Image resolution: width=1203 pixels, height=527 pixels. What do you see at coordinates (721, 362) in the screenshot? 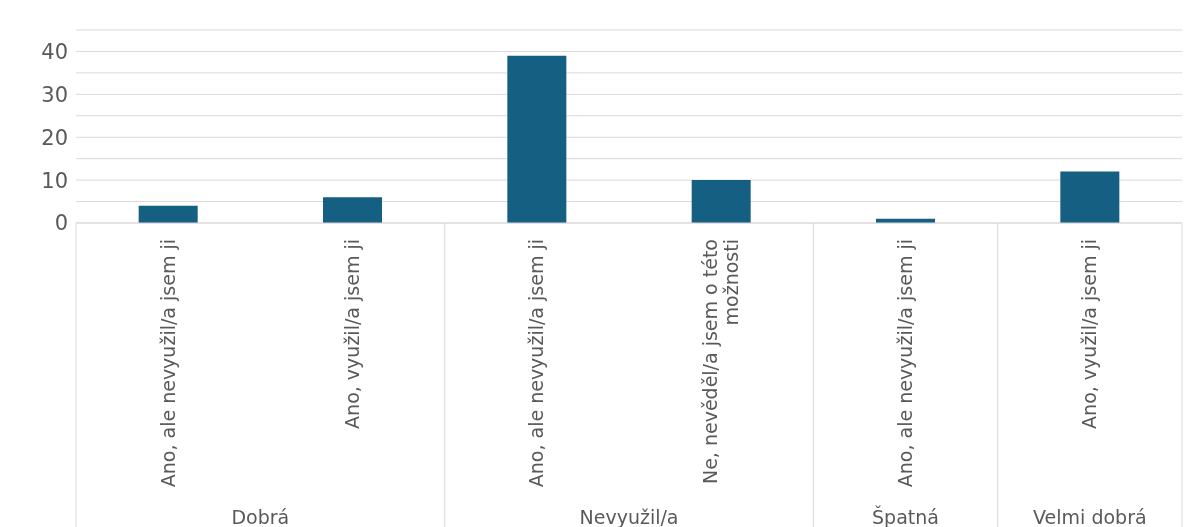
I see `x-tick-label: Ne, nevěděl/a jsem o této možnosti` at bounding box center [721, 362].